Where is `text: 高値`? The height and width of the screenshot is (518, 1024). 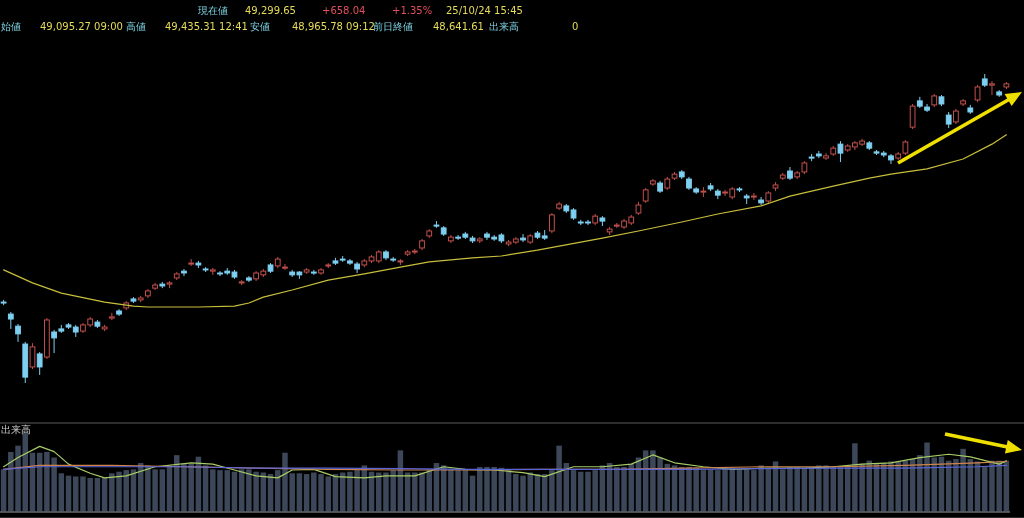
text: 高値 is located at coordinates (136, 26).